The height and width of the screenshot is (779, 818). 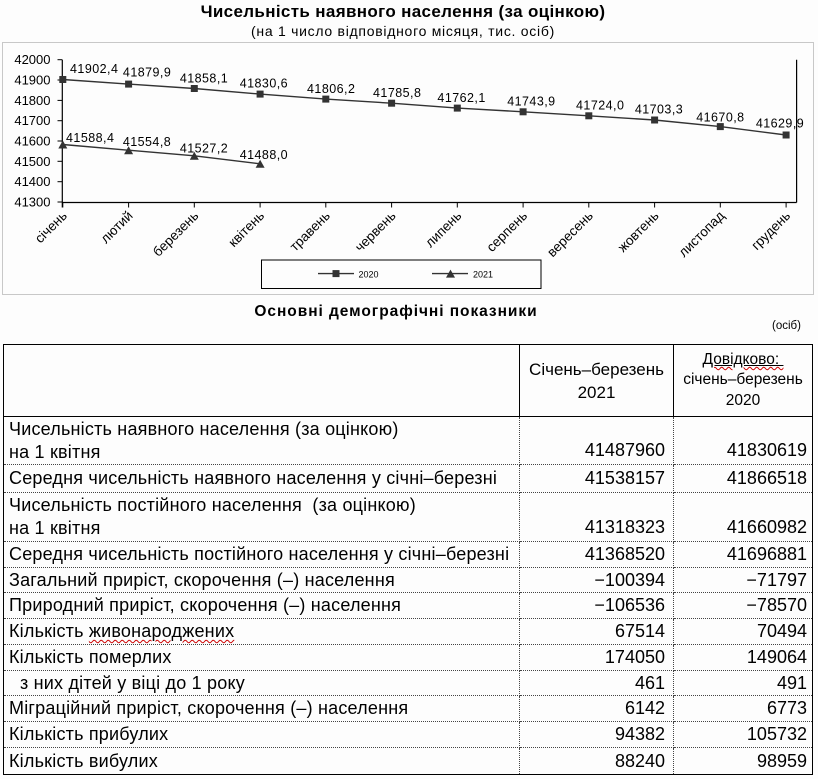 What do you see at coordinates (397, 93) in the screenshot?
I see `svg-text: 41785,8` at bounding box center [397, 93].